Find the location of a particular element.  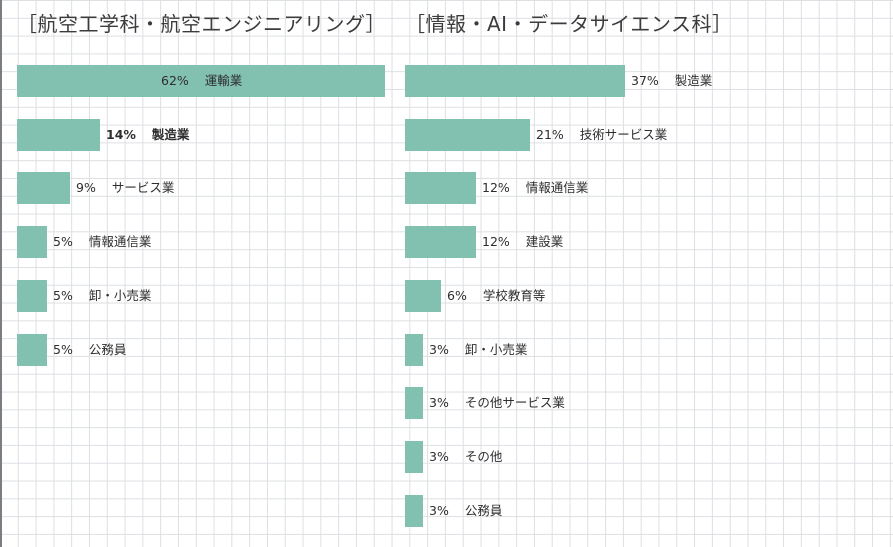

bar-category-label: 技術サービス業 is located at coordinates (623, 134).